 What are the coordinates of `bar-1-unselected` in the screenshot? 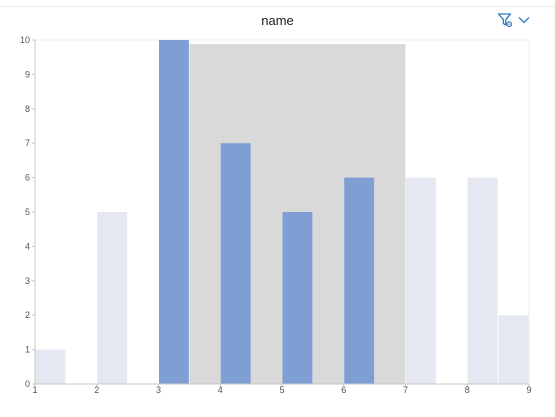 It's located at (50, 366).